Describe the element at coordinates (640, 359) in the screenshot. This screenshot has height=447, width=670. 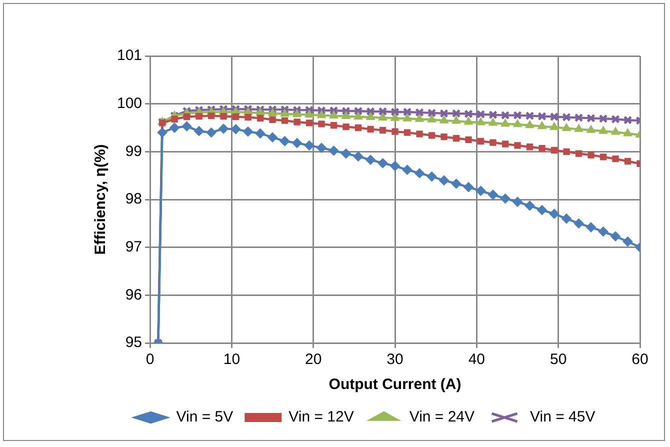
I see `x-tick-label: 60` at that location.